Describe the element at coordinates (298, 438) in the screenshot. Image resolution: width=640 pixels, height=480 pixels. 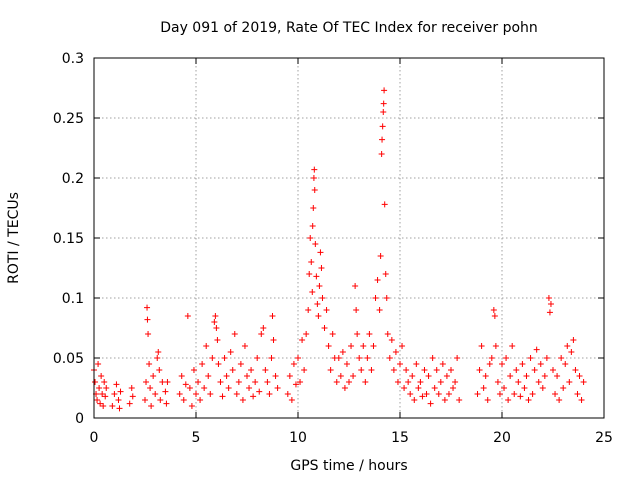
I see `x-tick-label: 10` at that location.